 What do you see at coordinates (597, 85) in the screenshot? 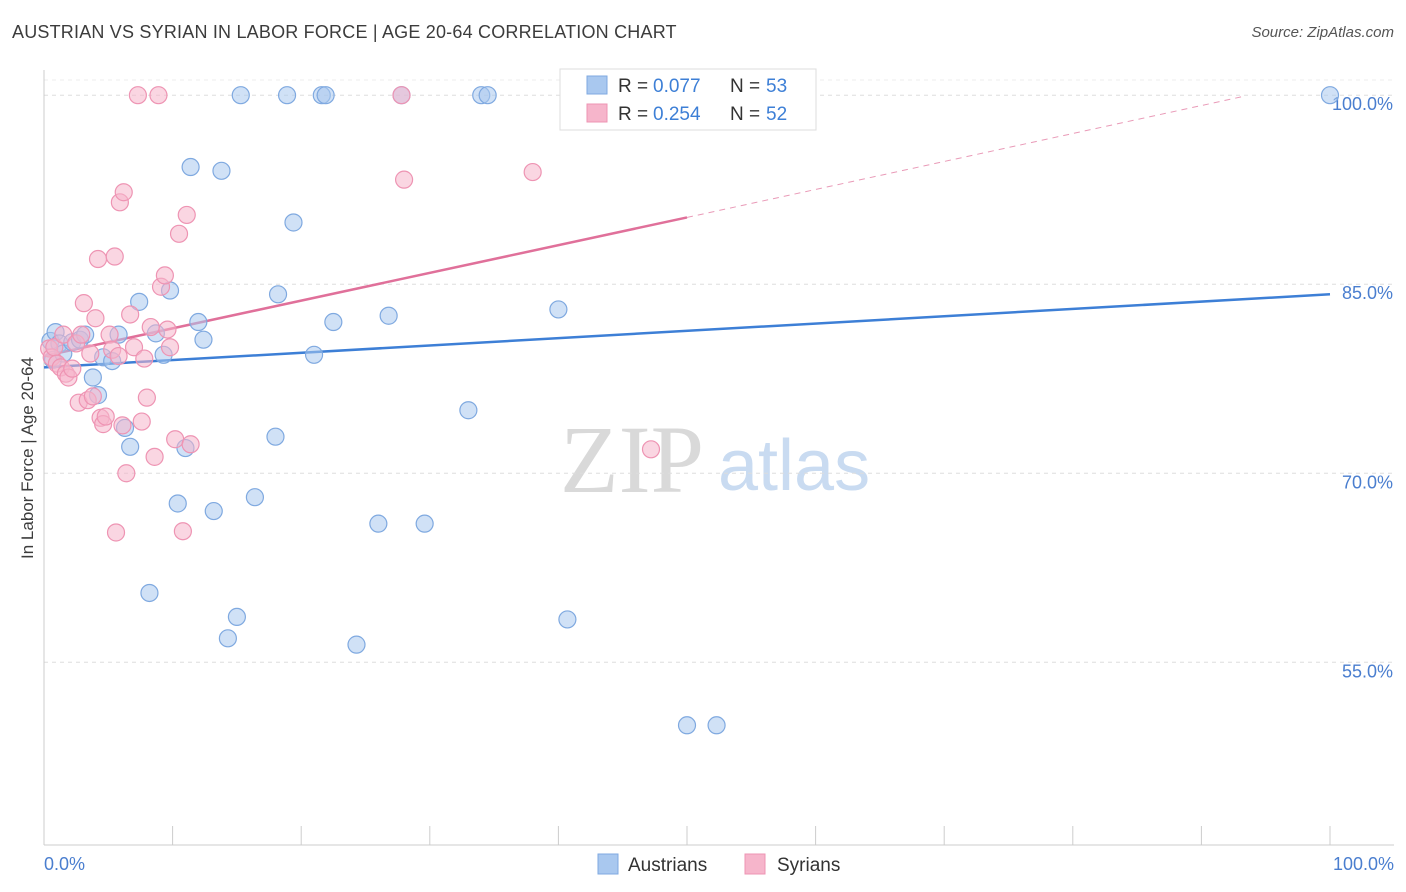
I see `stats-swatch-austrians` at bounding box center [597, 85].